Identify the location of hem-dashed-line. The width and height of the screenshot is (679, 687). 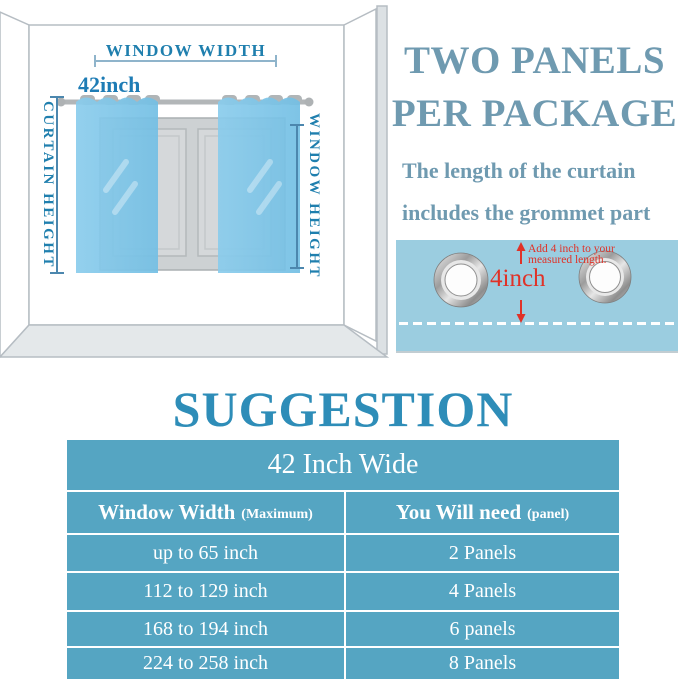
(537, 323).